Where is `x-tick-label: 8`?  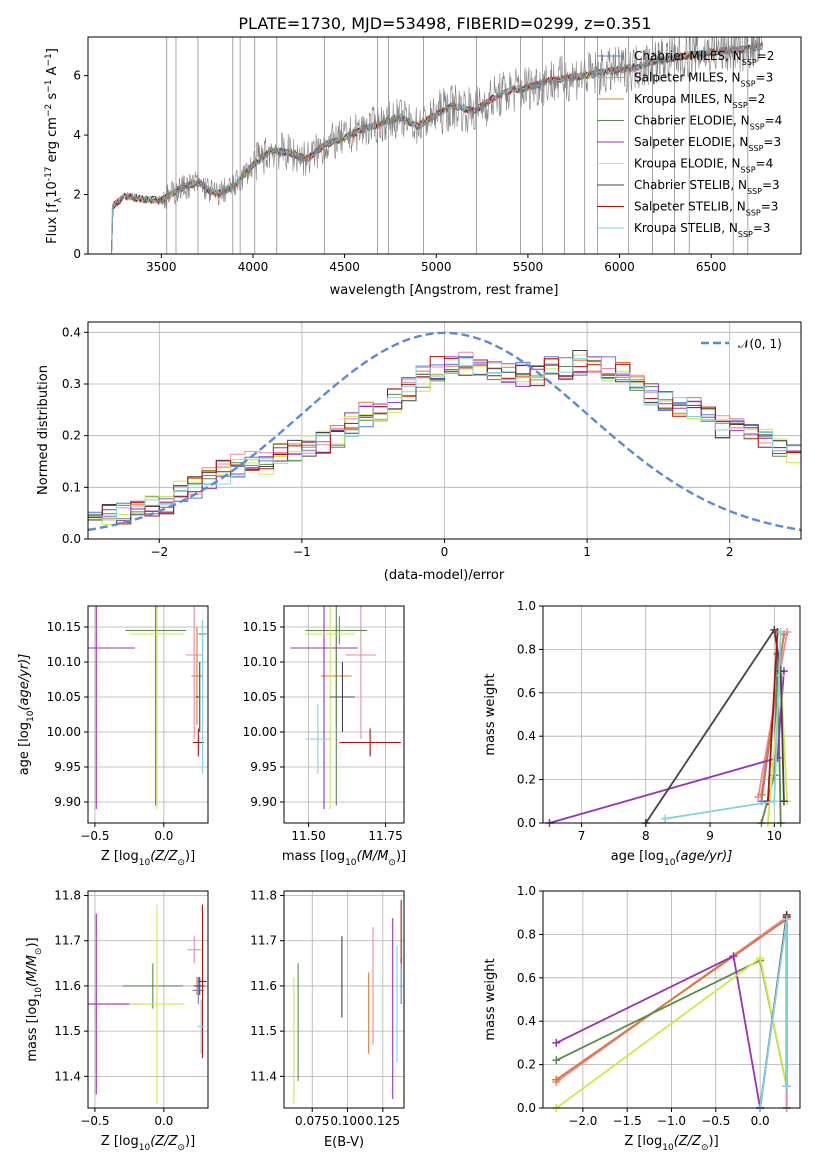
x-tick-label: 8 is located at coordinates (646, 836).